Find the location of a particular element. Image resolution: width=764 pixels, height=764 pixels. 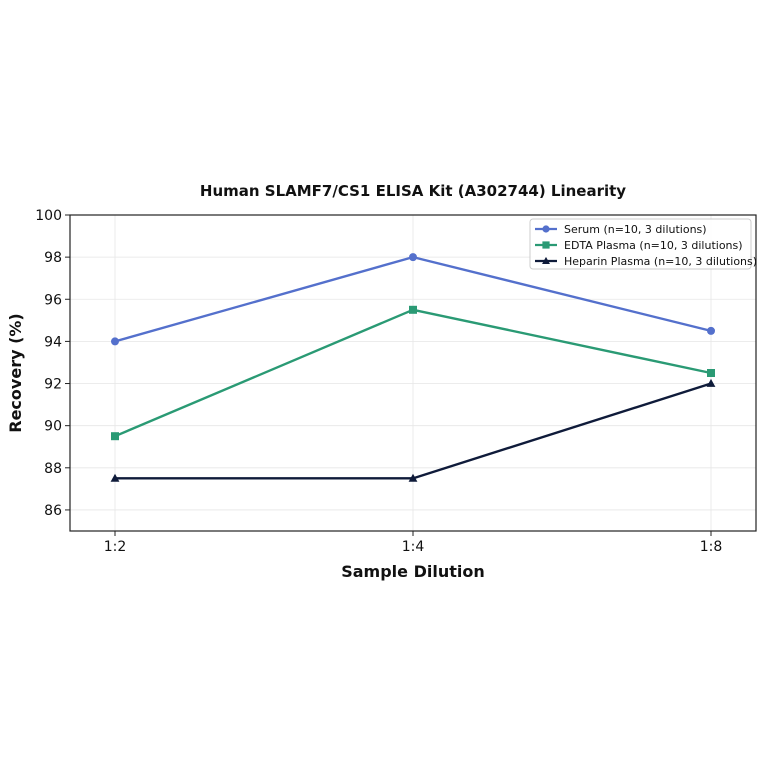

y-tick-label: 88 is located at coordinates (53, 469).